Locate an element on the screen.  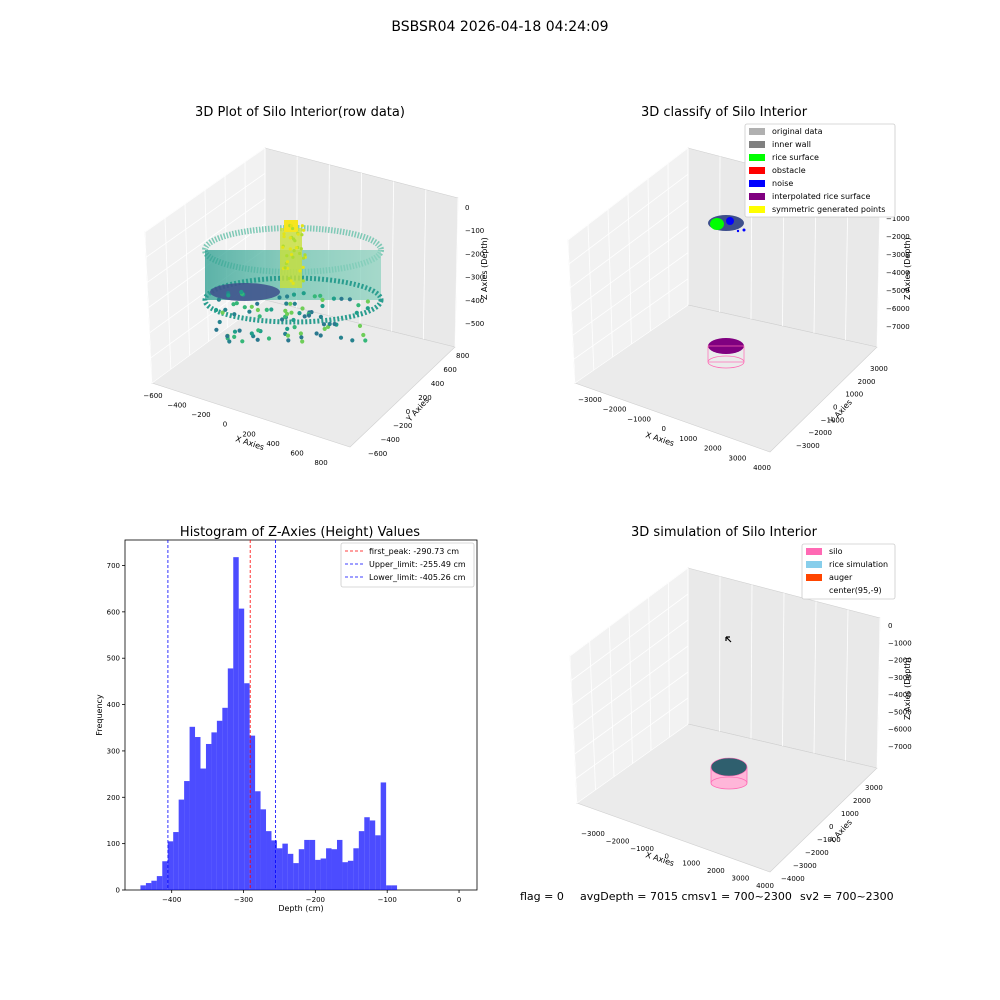
x-tick-labels: −400 −300 −200 −100 0 is located at coordinates (311, 897).